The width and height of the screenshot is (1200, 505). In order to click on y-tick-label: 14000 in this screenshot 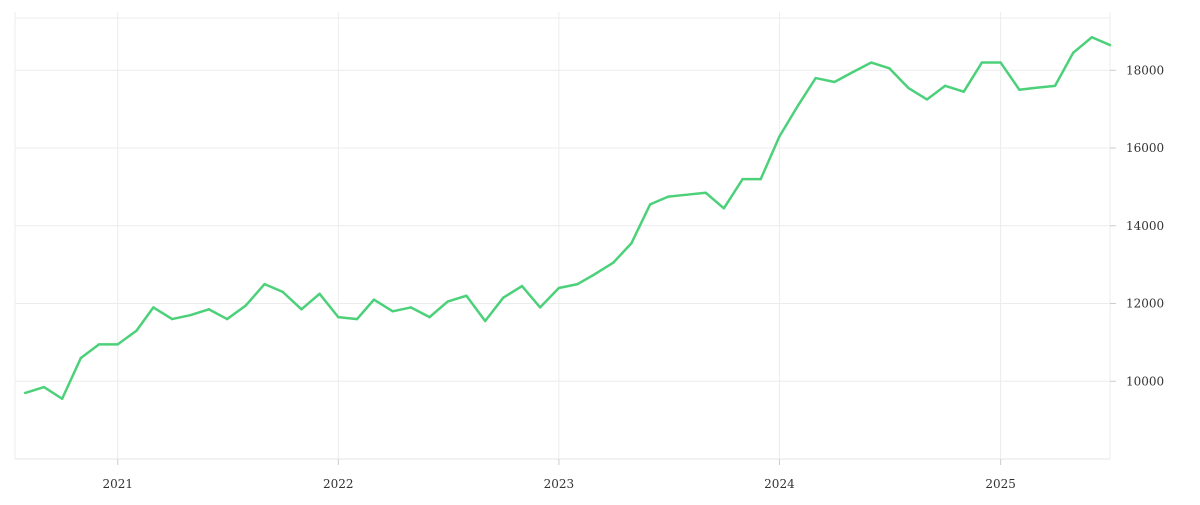, I will do `click(1145, 226)`.